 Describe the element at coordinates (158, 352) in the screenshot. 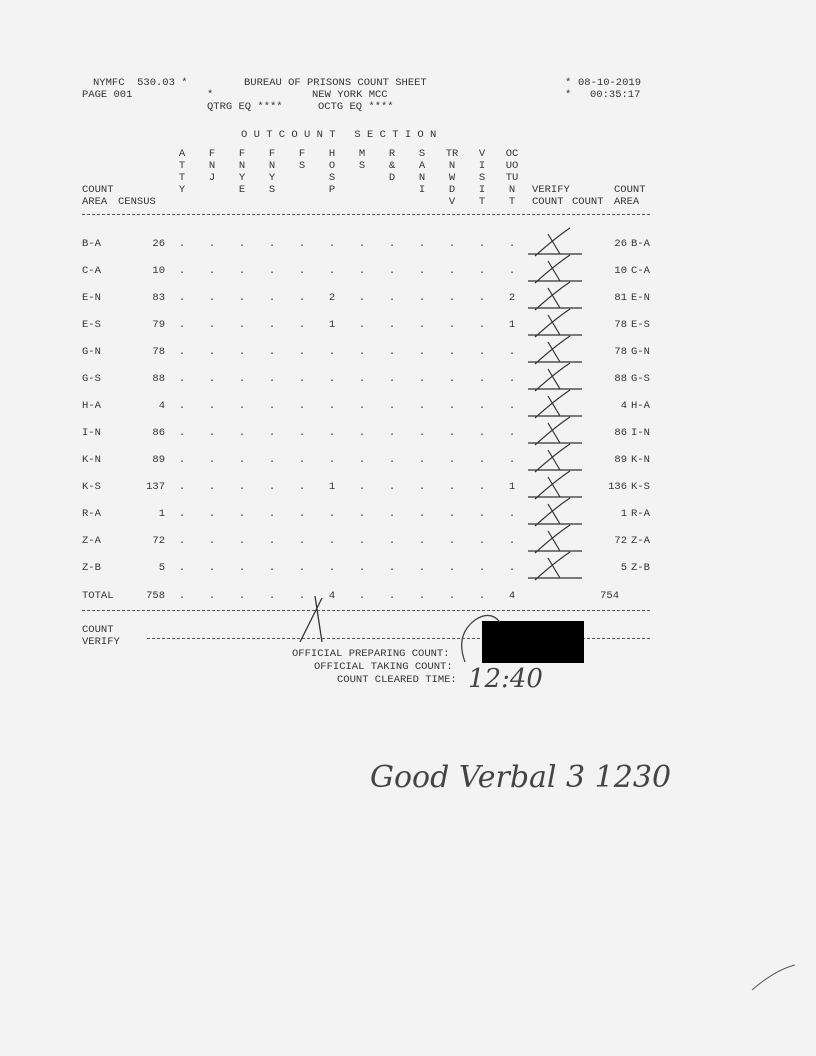

I see `census-value: 78` at that location.